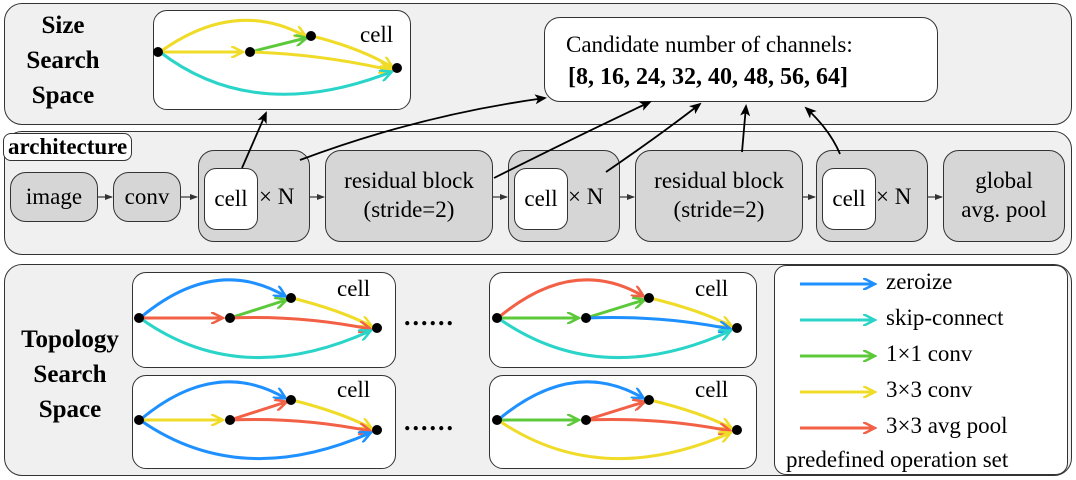 This screenshot has width=1076, height=480. I want to click on topology-cell-1-graph, so click(255, 319).